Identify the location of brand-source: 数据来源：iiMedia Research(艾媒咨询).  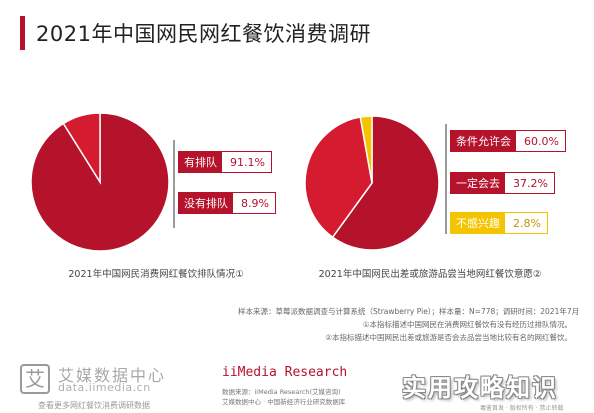
(281, 391).